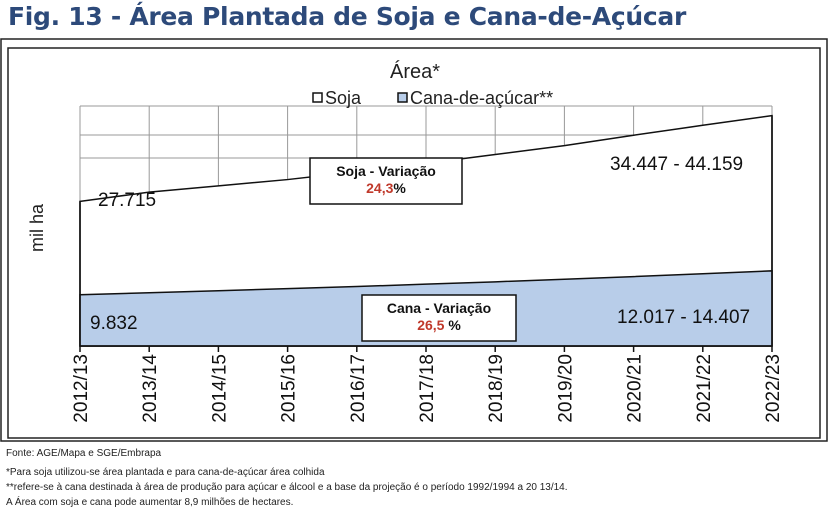 This screenshot has width=830, height=513. What do you see at coordinates (150, 388) in the screenshot?
I see `x-tick-label: 2013/14` at bounding box center [150, 388].